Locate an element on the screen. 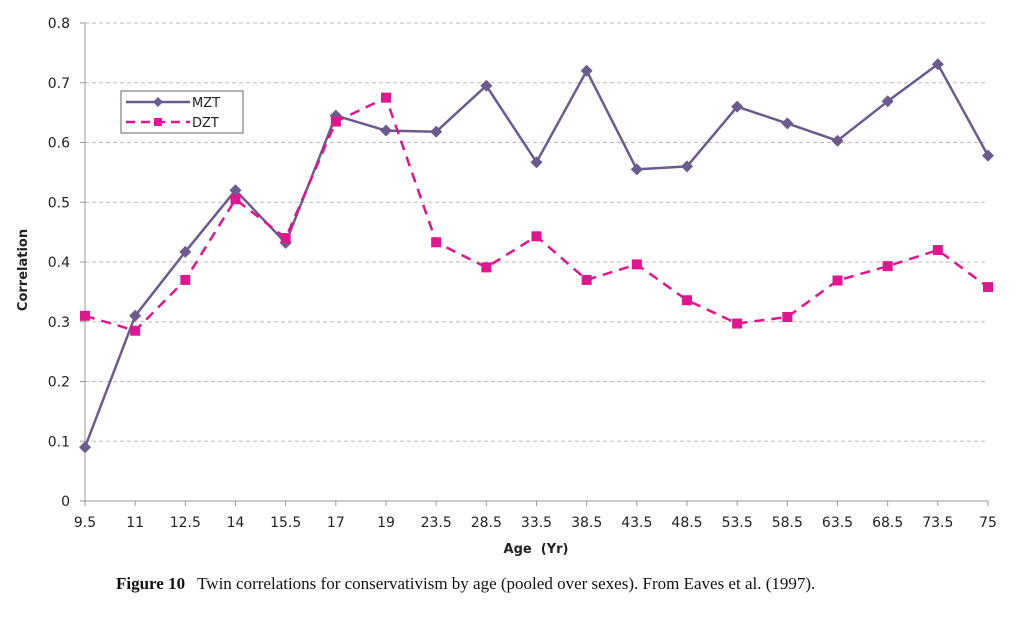  legend-dzt-marker is located at coordinates (158, 122).